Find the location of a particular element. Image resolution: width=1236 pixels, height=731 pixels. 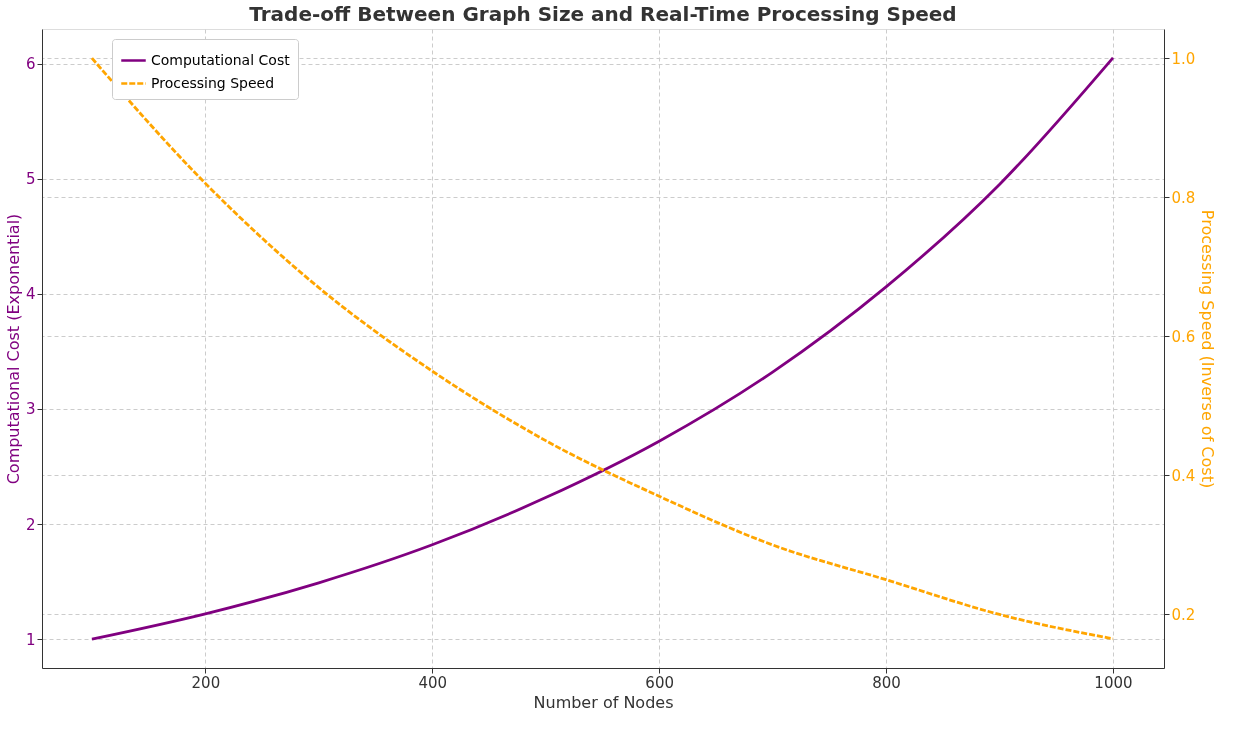

x-tick-label: 200 is located at coordinates (206, 682).